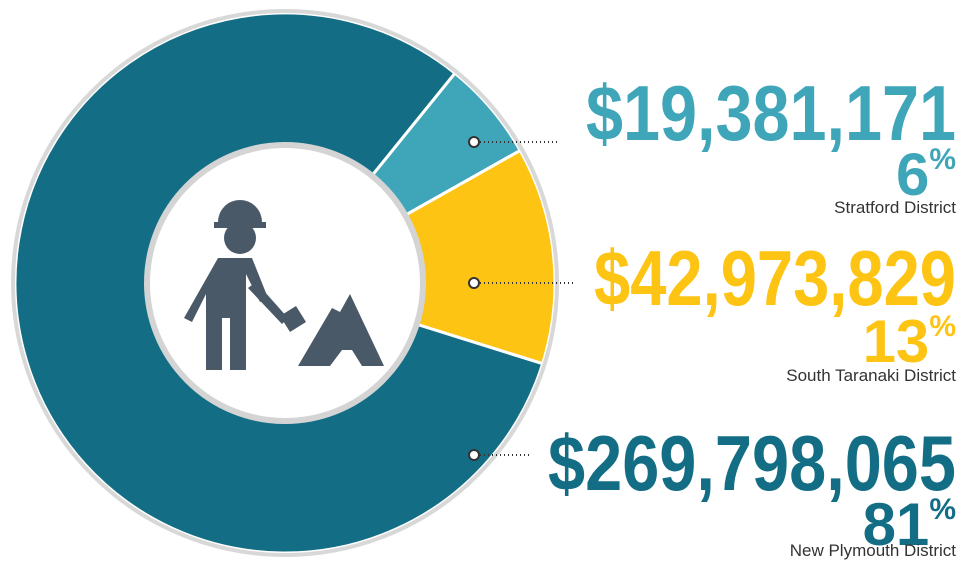 This screenshot has height=563, width=966. Describe the element at coordinates (873, 550) in the screenshot. I see `category-label: New Plymouth District` at that location.